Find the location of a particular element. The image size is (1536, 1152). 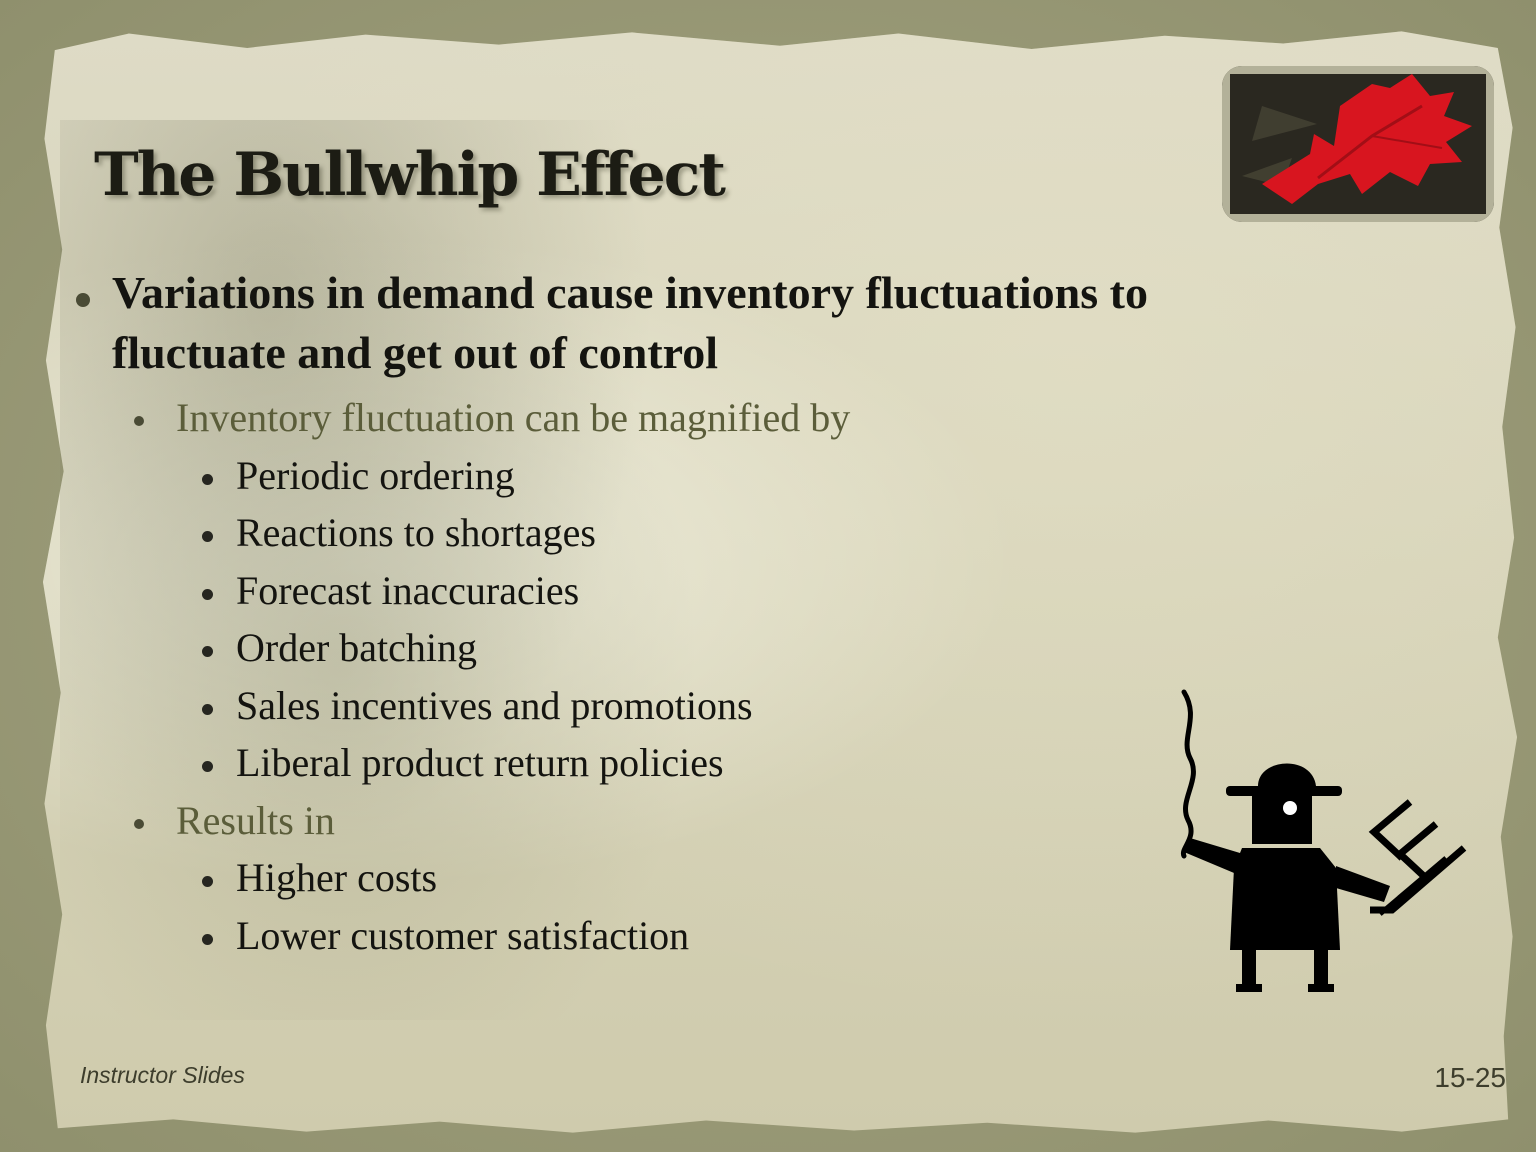

list-item: Order batching is located at coordinates (357, 647).